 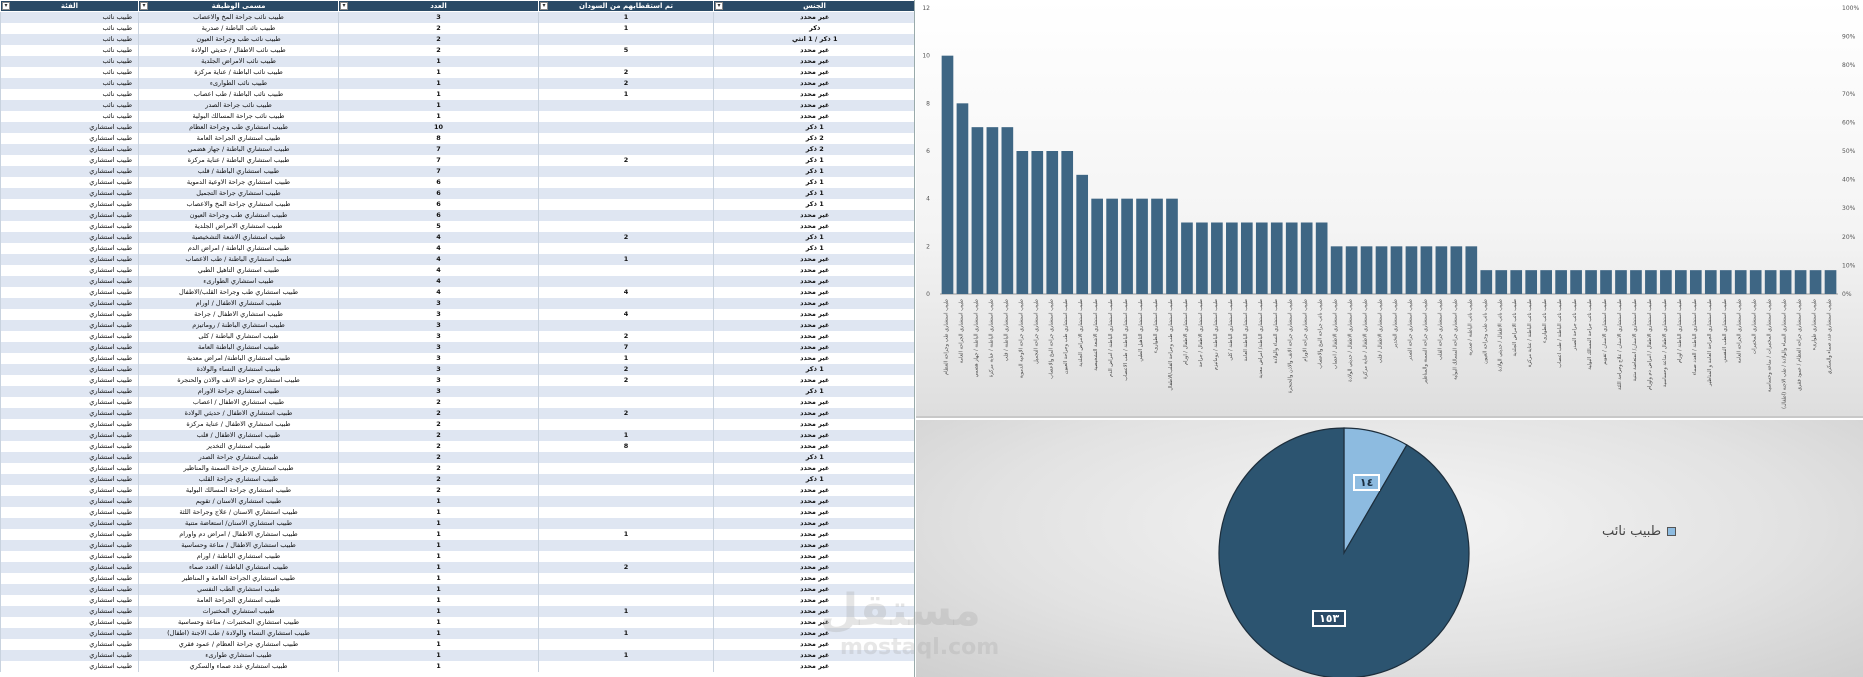 I want to click on cell-job-title: طبيب استشاري جراحة الانف والاذن والحنجرة, so click(x=238, y=380).